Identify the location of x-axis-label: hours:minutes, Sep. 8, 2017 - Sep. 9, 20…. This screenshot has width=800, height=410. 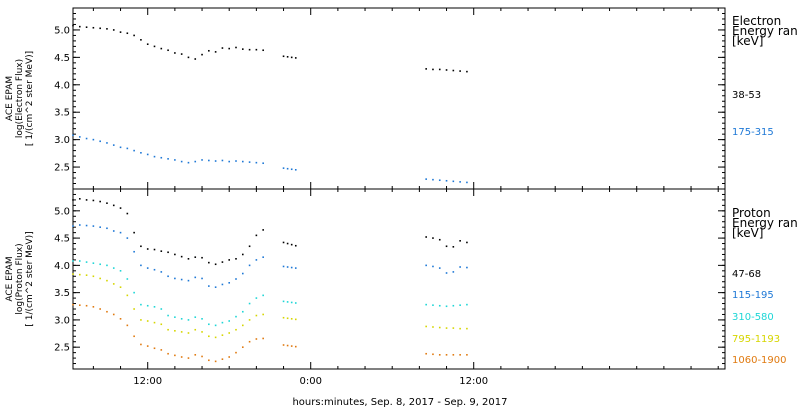
(399, 402).